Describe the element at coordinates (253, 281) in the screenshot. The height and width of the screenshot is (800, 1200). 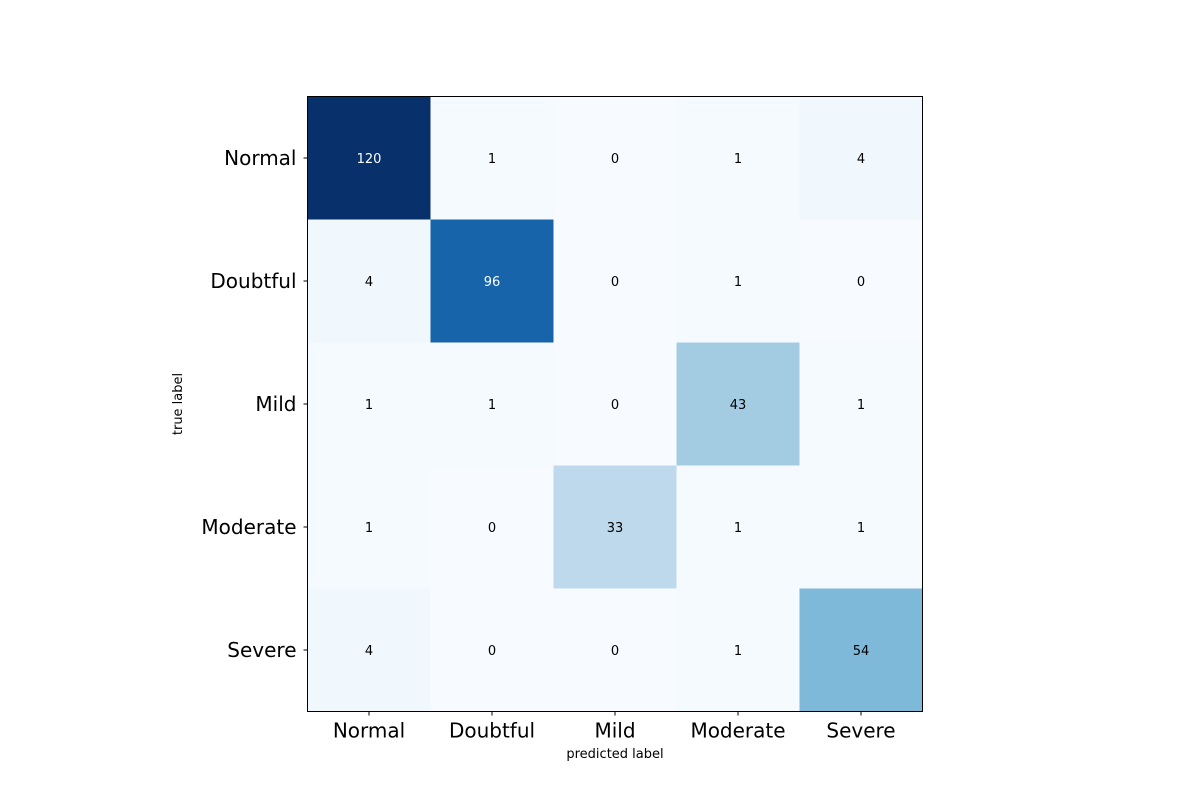
I see `y-tick-label: Doubtful` at that location.